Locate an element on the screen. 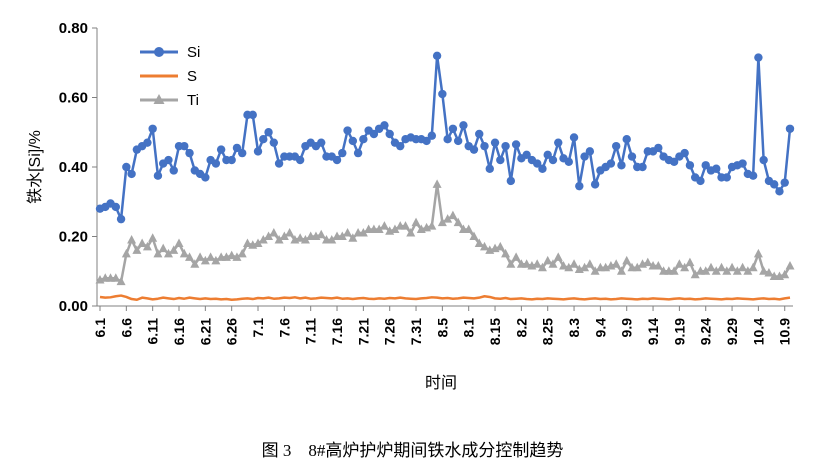 The height and width of the screenshot is (467, 825). series-line-s is located at coordinates (445, 297).